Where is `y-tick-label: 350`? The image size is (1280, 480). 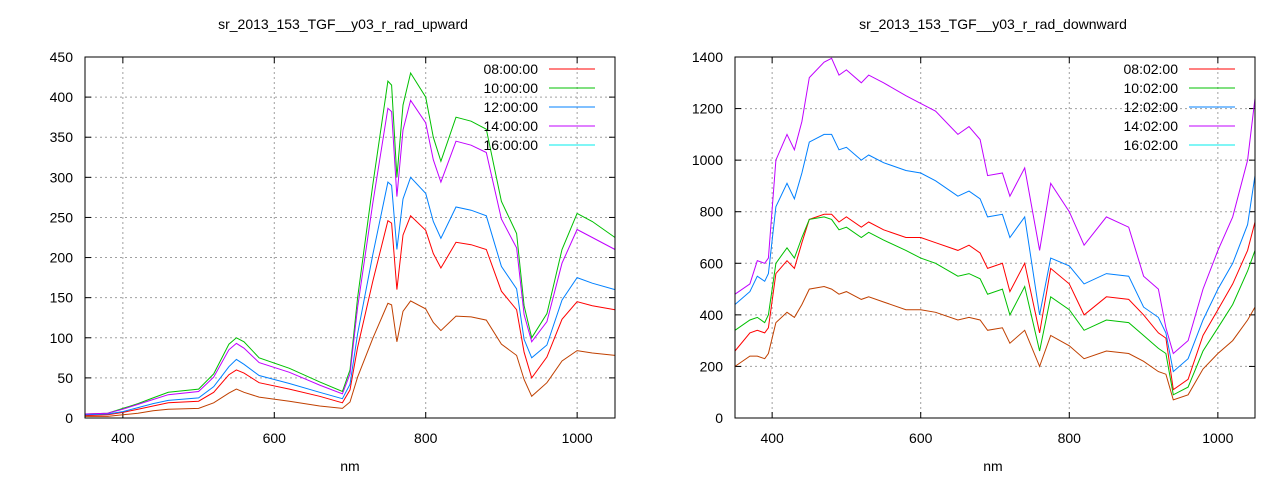 y-tick-label: 350 is located at coordinates (62, 137).